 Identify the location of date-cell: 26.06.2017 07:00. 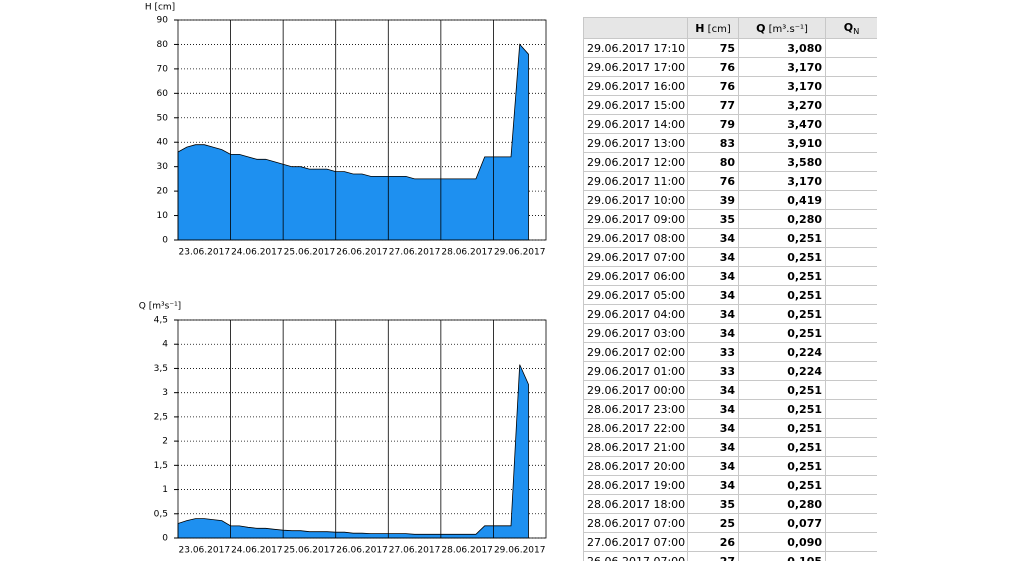
(635, 556).